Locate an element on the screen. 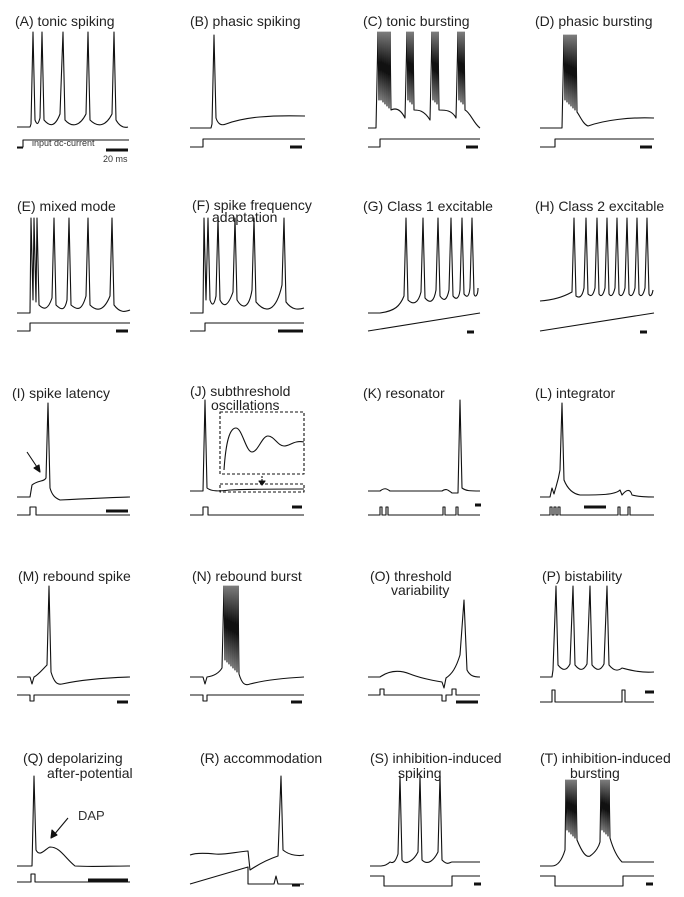 The height and width of the screenshot is (897, 684). title-o-2: variability is located at coordinates (420, 590).